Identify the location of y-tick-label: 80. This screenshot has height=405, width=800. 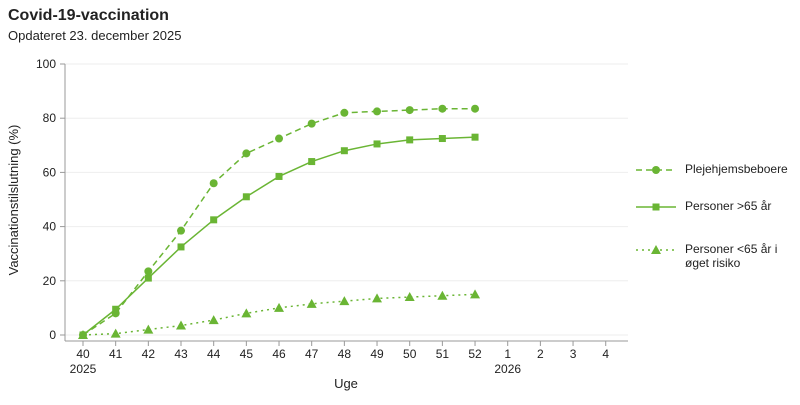
(50, 118).